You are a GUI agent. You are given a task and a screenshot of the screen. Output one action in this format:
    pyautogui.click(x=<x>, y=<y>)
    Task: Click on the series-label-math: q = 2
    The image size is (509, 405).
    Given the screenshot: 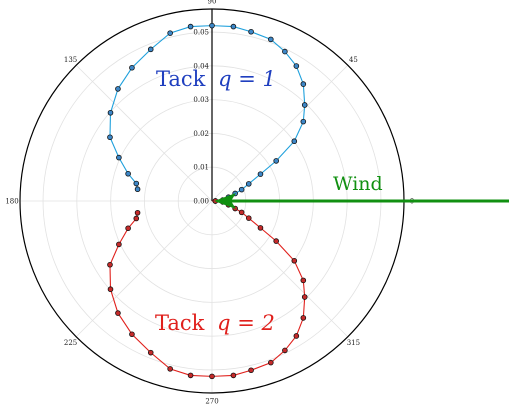 What is the action you would take?
    pyautogui.click(x=246, y=323)
    